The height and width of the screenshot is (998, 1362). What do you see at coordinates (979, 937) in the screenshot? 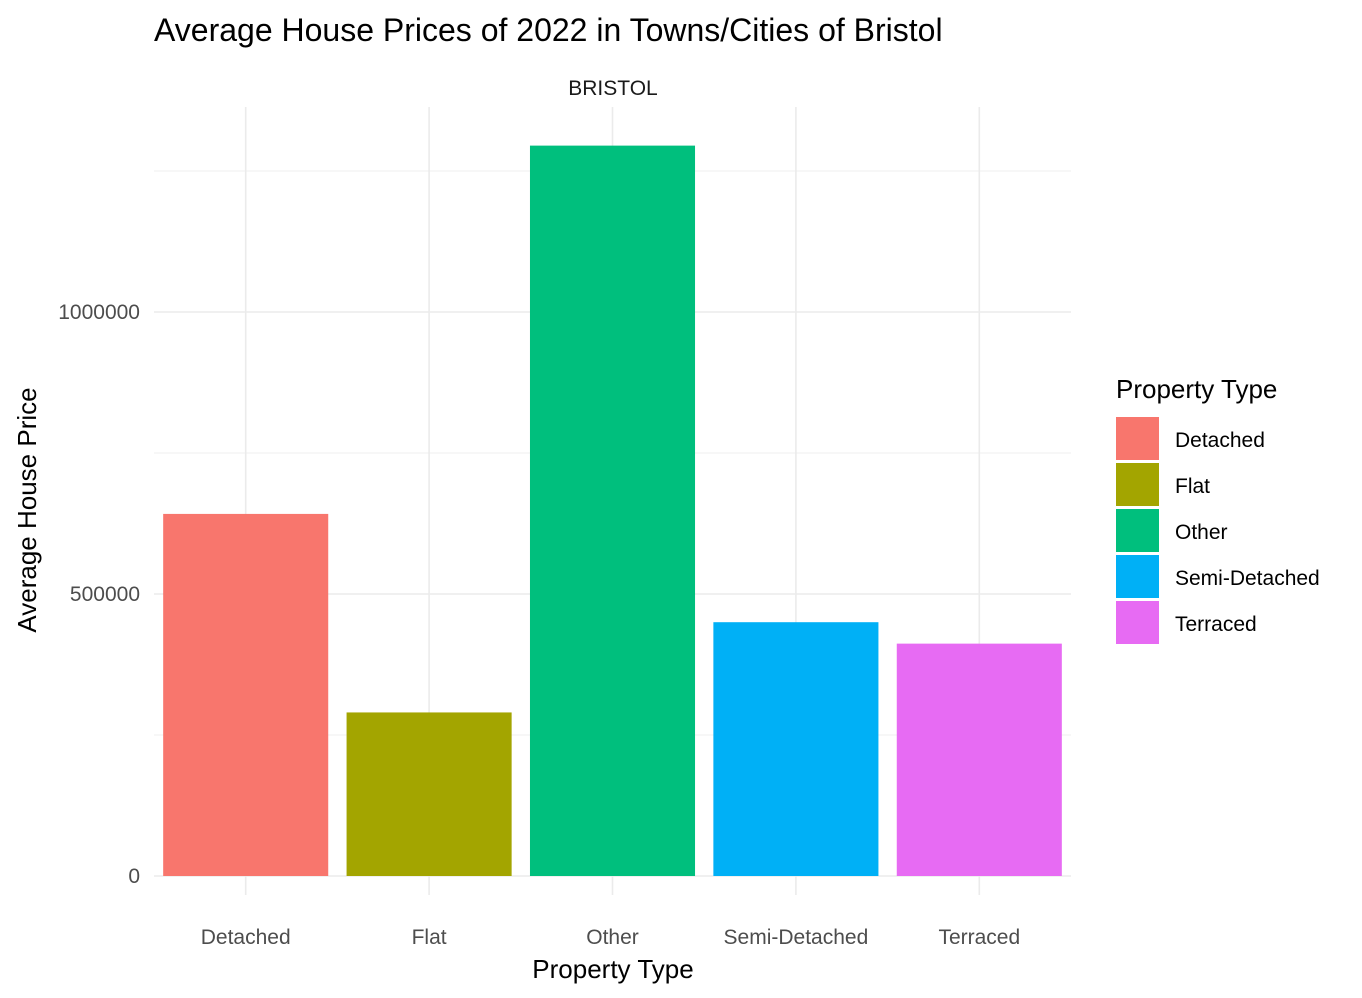
I see `x-tick-label: Terraced` at bounding box center [979, 937].